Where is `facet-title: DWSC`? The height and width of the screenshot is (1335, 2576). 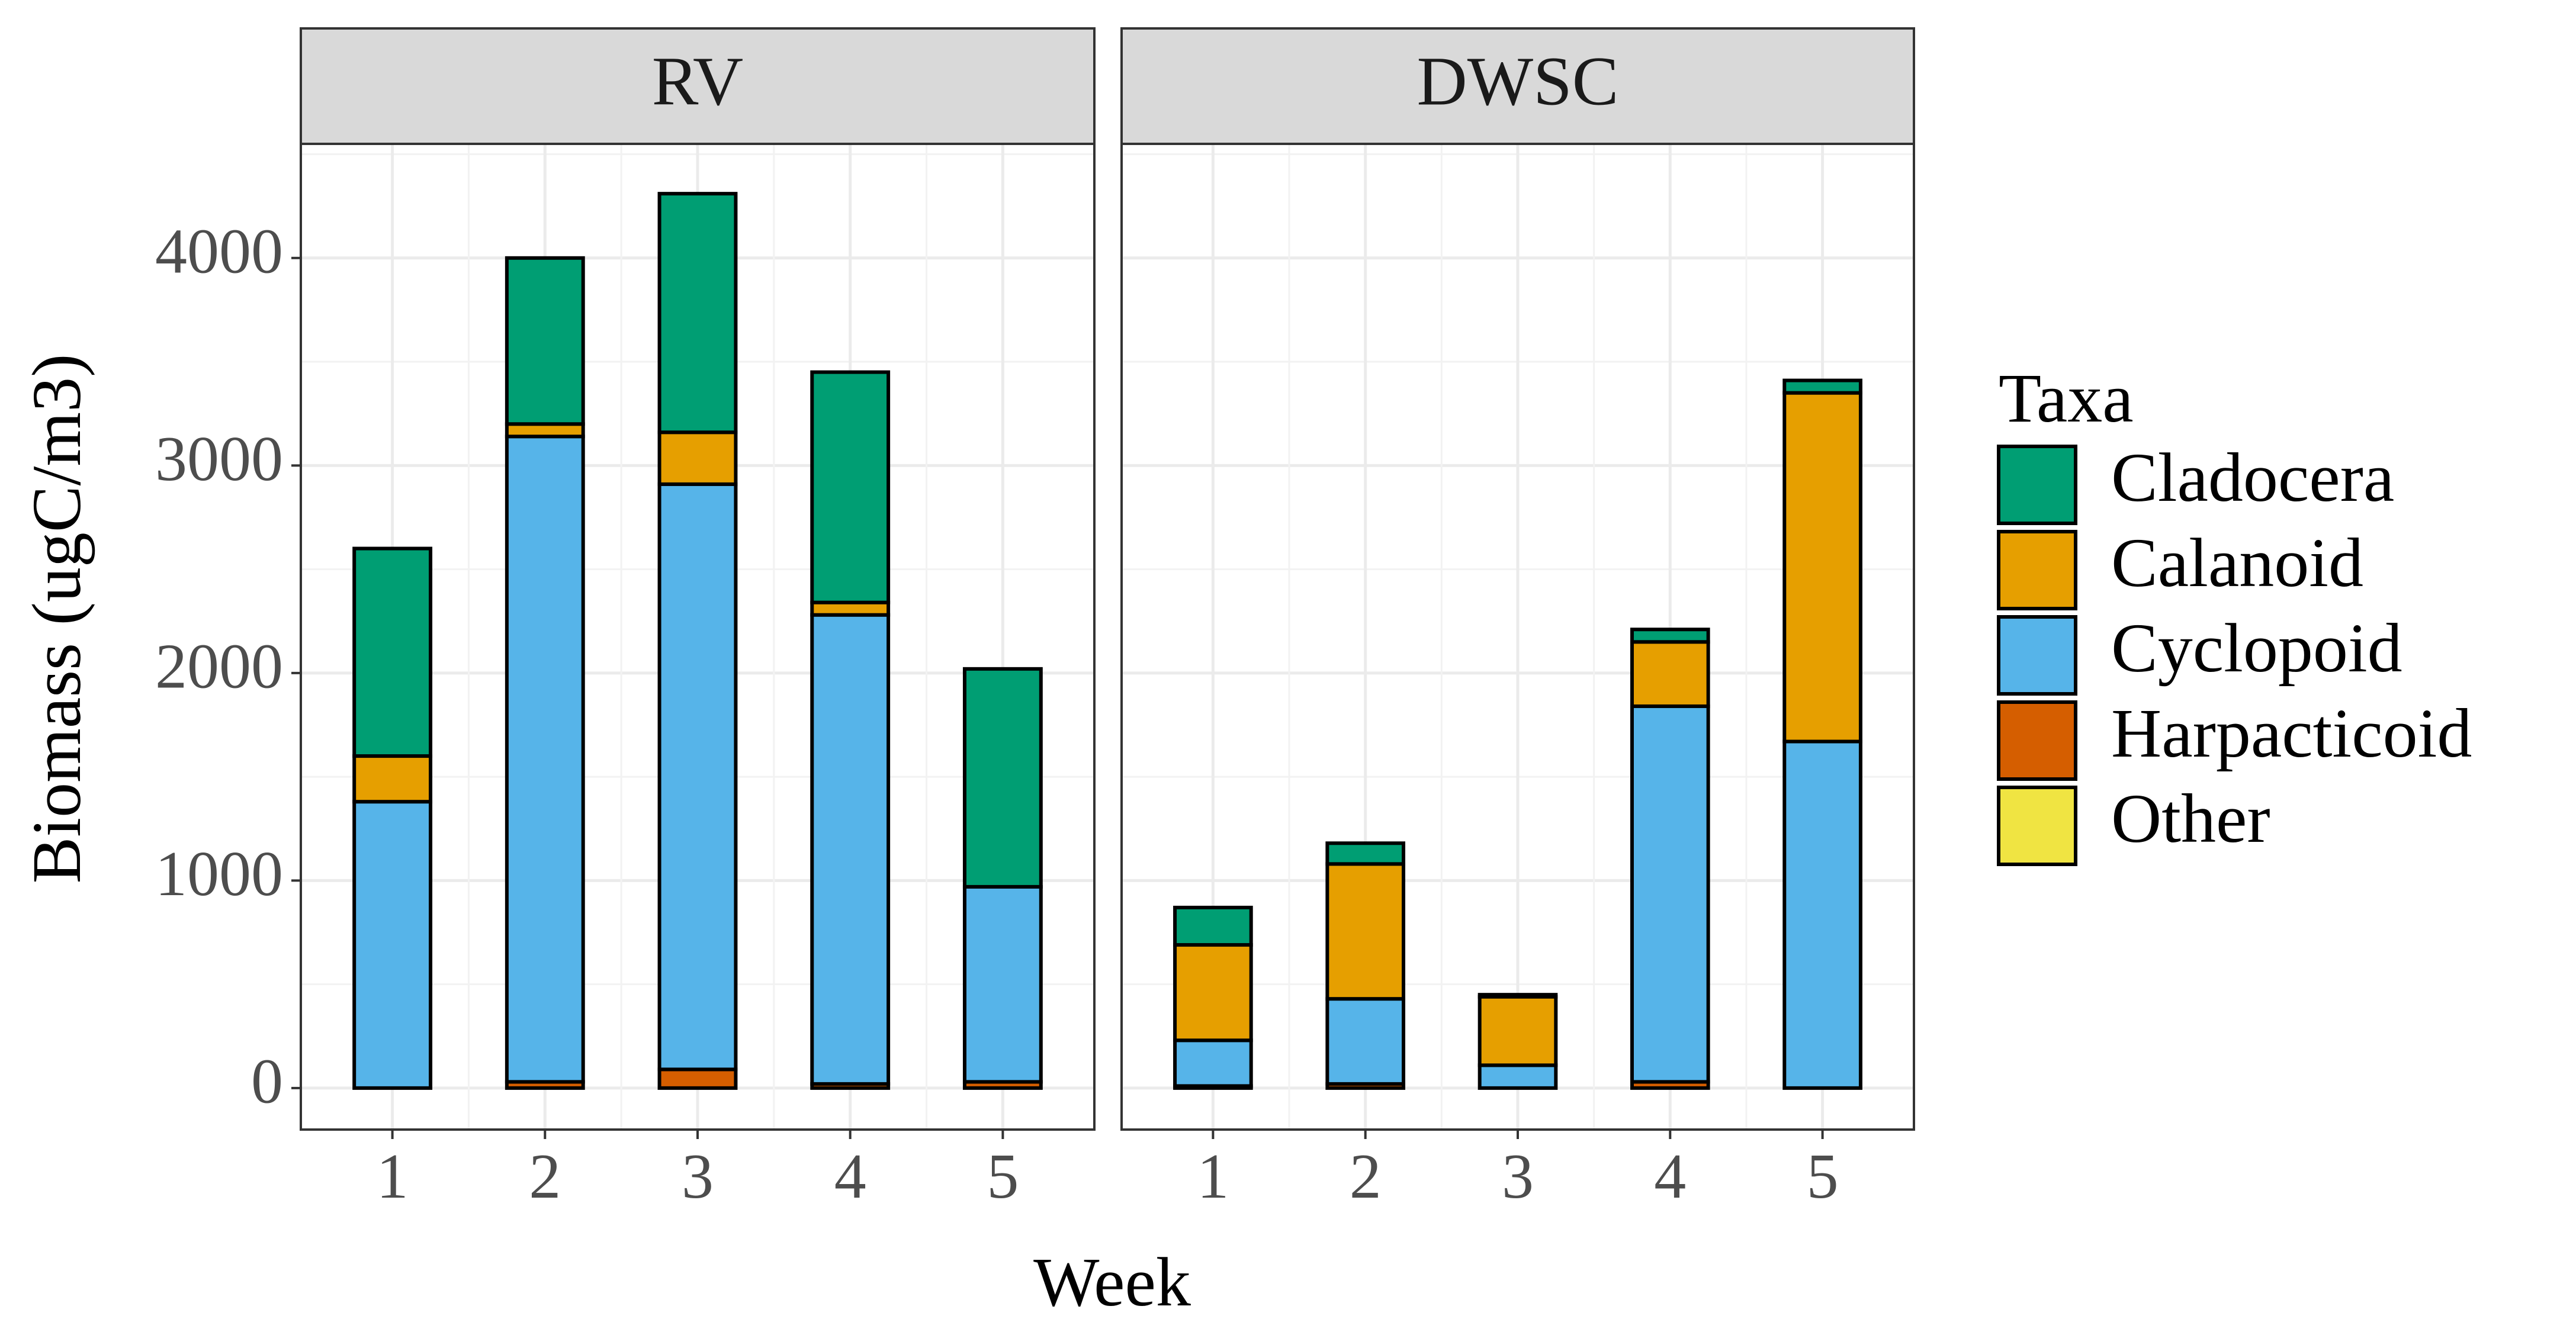 facet-title: DWSC is located at coordinates (1518, 81).